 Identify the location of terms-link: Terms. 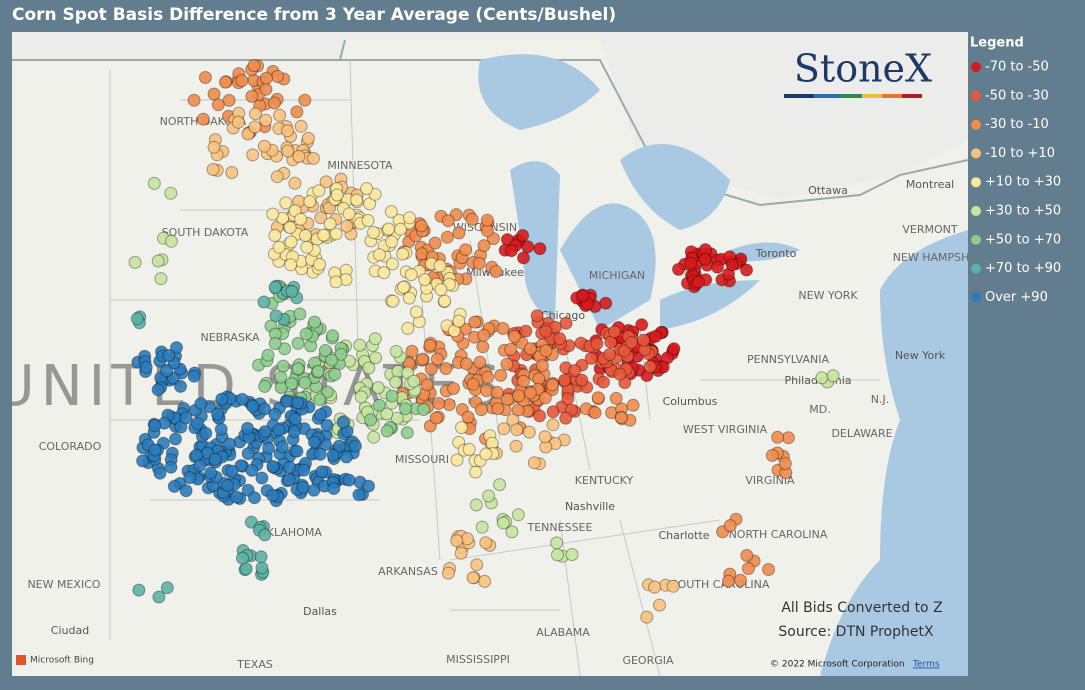
(926, 665).